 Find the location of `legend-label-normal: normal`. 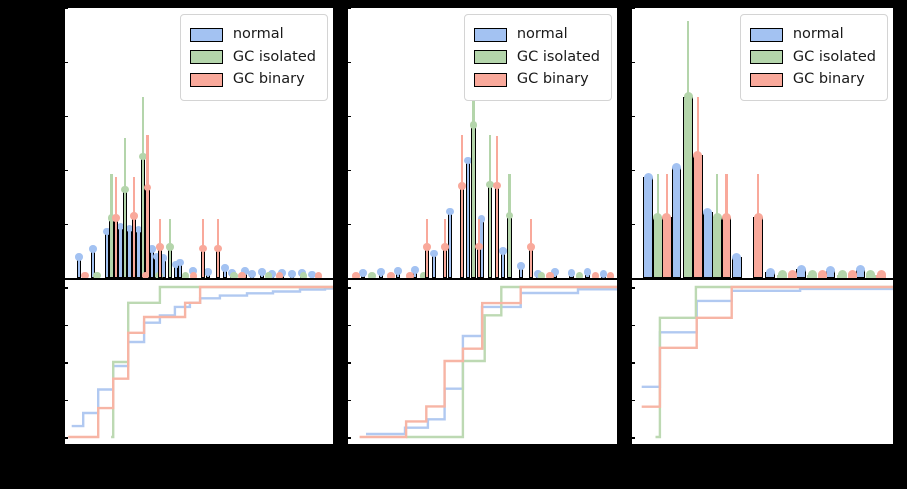

legend-label-normal: normal is located at coordinates (258, 34).